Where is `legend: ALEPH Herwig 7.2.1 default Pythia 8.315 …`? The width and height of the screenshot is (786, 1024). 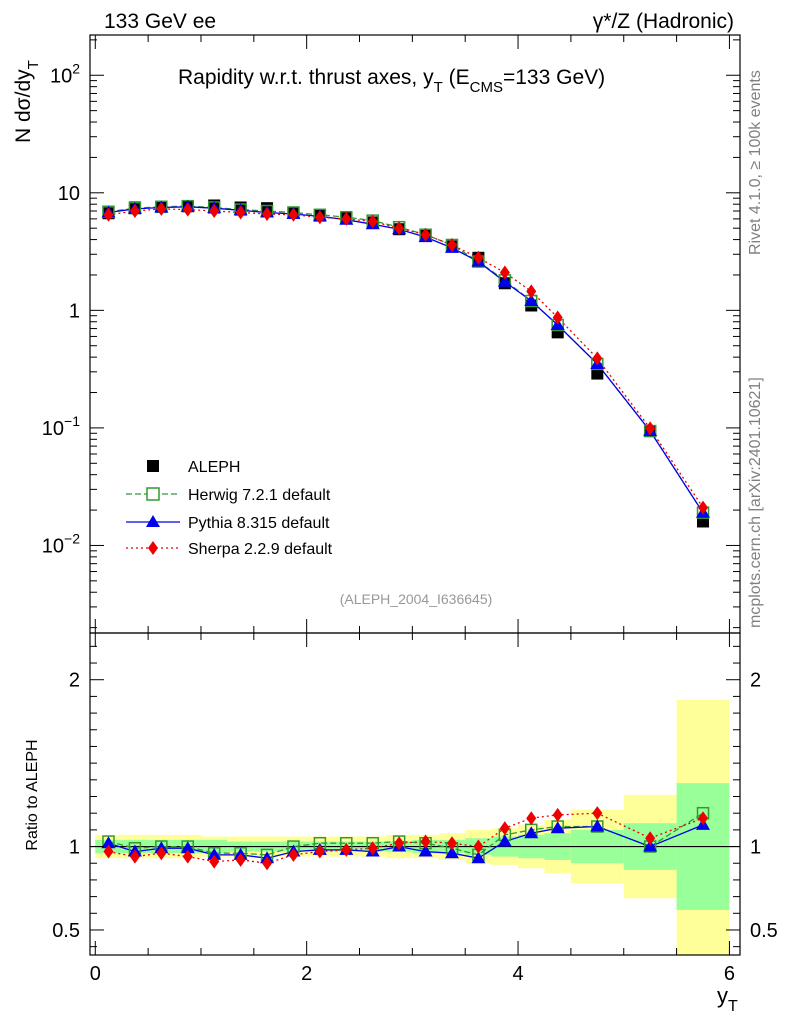
legend: ALEPH Herwig 7.2.1 default Pythia 8.315 … is located at coordinates (229, 508).